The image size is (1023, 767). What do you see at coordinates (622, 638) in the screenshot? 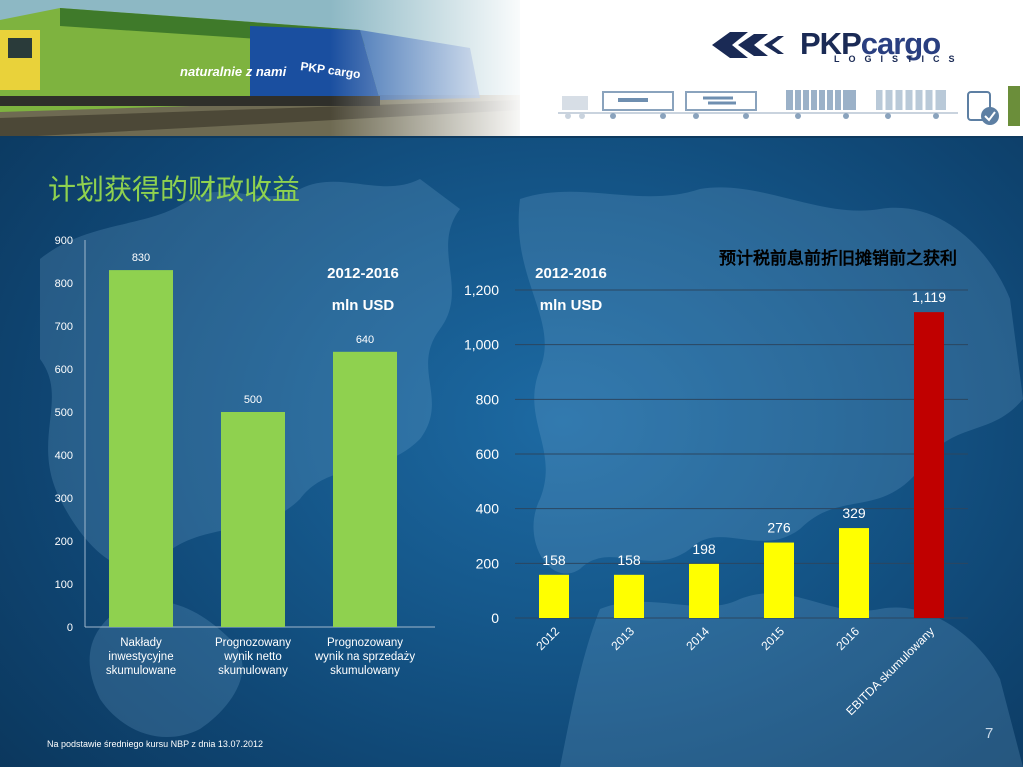
I see `right-category-label: 2013` at bounding box center [622, 638].